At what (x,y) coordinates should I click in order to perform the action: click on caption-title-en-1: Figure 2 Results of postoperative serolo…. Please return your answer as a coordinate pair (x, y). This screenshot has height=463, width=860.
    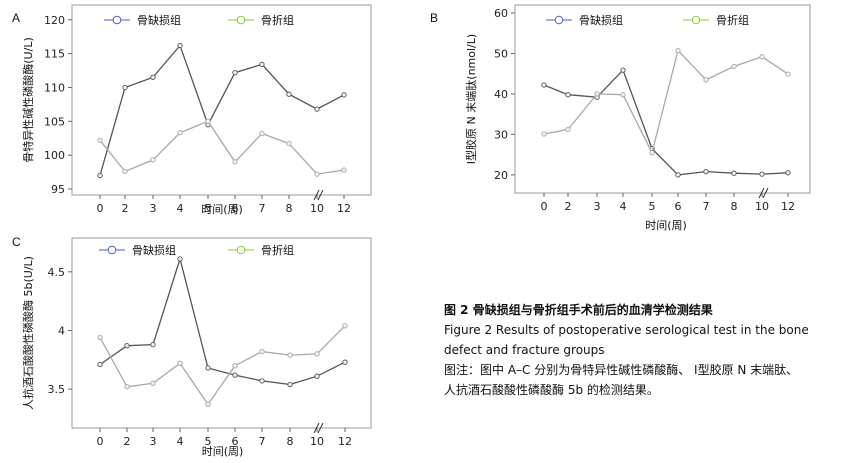
    Looking at the image, I should click on (626, 330).